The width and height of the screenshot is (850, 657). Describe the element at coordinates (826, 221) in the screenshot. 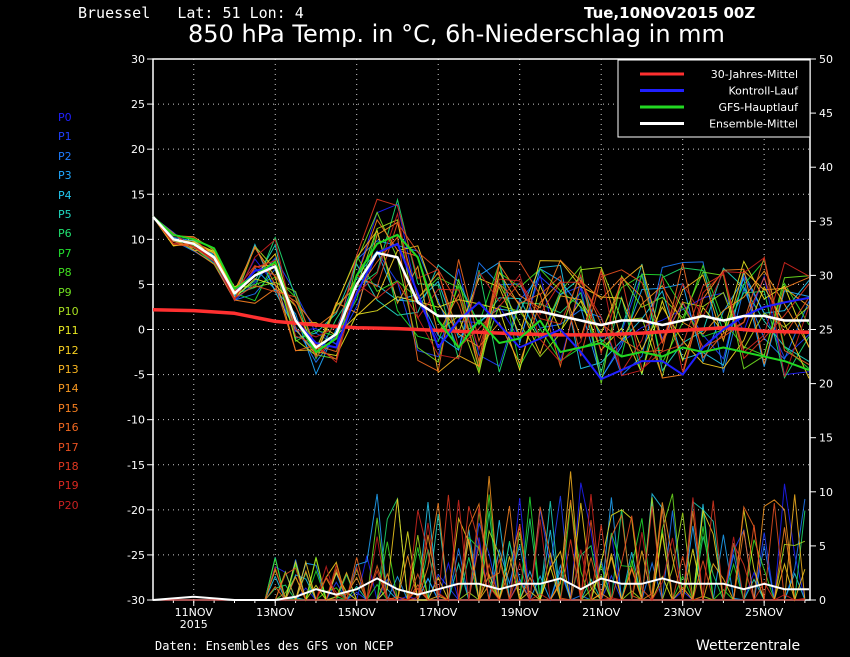

I see `y-tick-label-right: 35` at that location.